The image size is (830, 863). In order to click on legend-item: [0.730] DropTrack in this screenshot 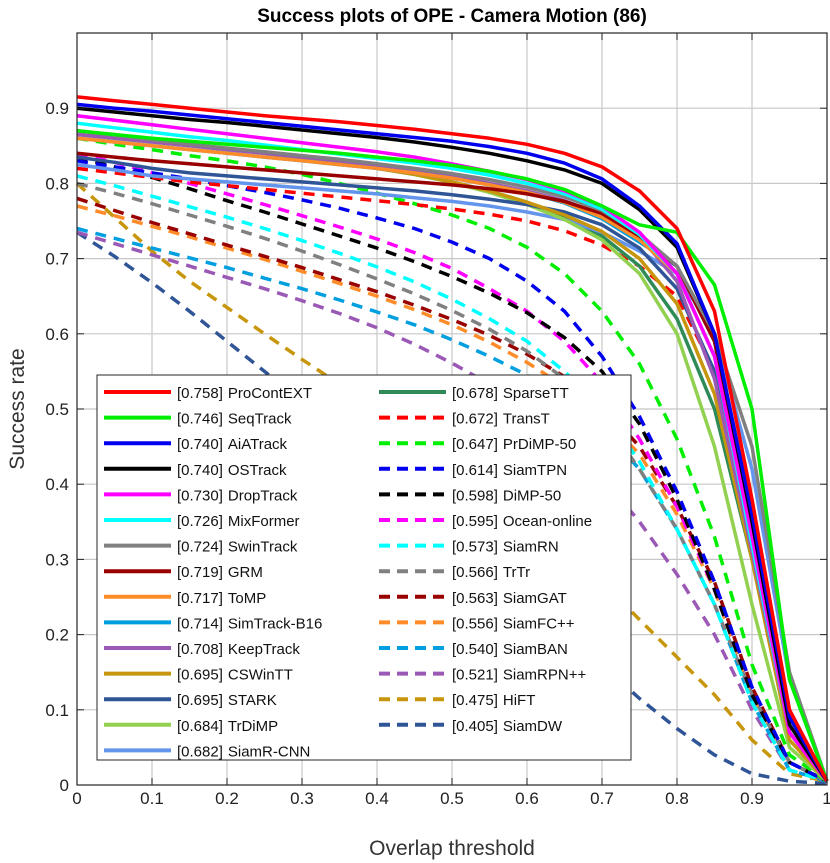, I will do `click(201, 495)`.